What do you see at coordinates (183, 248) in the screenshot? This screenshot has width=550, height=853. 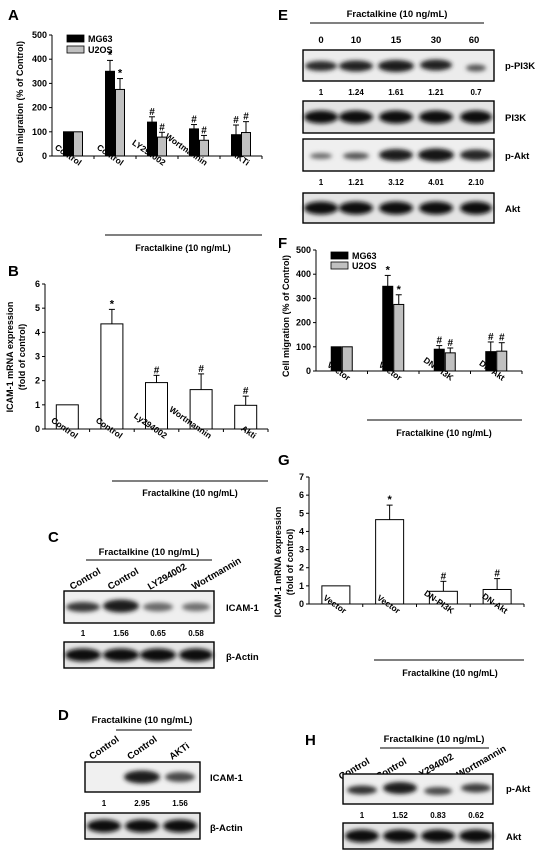 I see `treatment-label-a: Fractalkine (10 ng/mL)` at bounding box center [183, 248].